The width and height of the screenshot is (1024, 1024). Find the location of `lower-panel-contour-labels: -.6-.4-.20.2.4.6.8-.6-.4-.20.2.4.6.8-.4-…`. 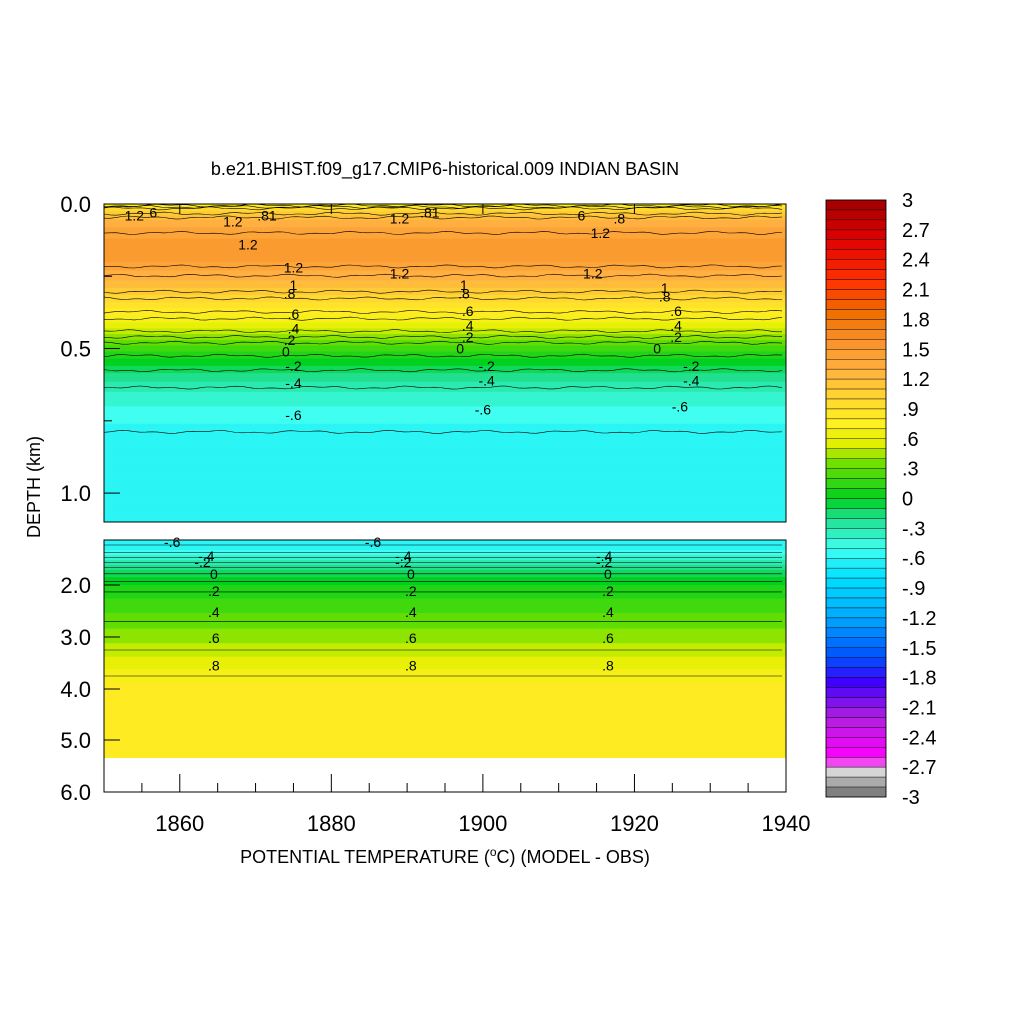

lower-panel-contour-labels: -.6-.4-.20.2.4.6.8-.6-.4-.20.2.4.6.8-.4-… is located at coordinates (389, 604).